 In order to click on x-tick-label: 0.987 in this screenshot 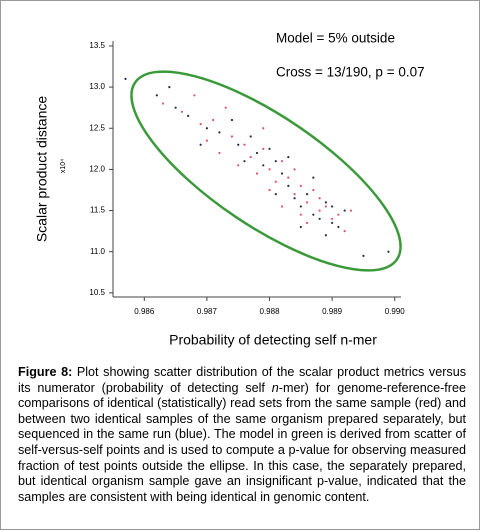, I will do `click(207, 311)`.